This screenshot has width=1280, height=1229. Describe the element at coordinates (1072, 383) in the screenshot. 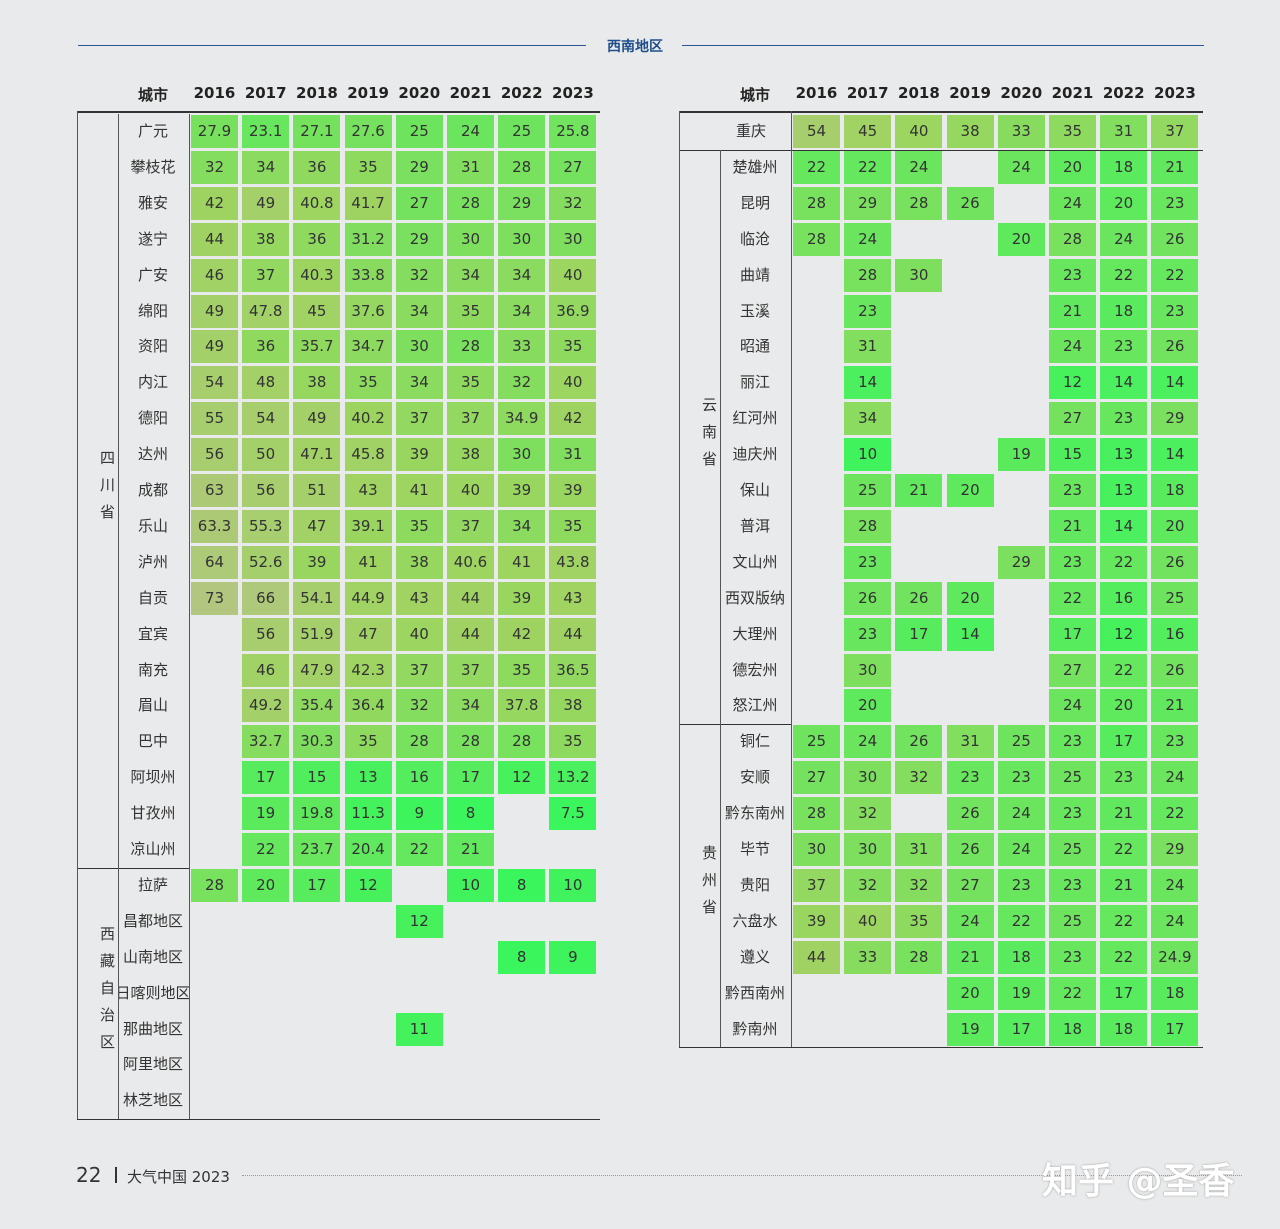

I see `right-cell-丽江-2021: 12` at that location.